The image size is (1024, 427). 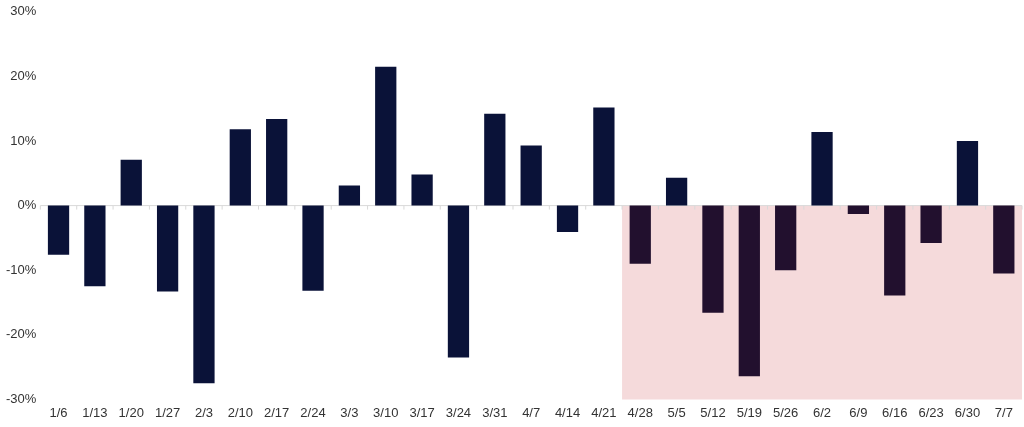 What do you see at coordinates (422, 412) in the screenshot?
I see `x-tick-label: 3/17` at bounding box center [422, 412].